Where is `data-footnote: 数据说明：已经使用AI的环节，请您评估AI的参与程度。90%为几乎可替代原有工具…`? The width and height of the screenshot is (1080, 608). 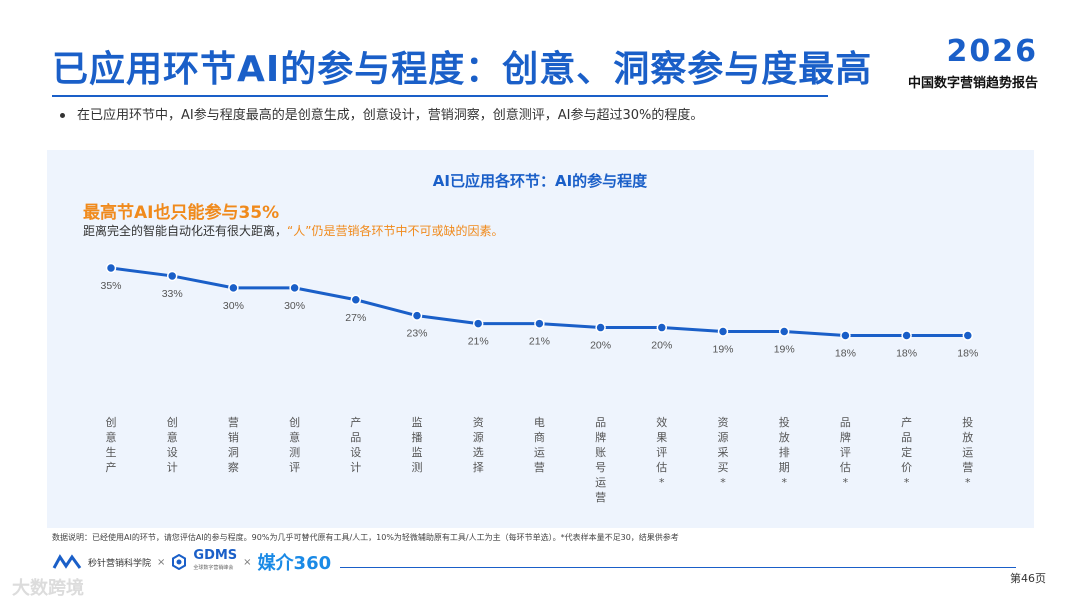 data-footnote: 数据说明：已经使用AI的环节，请您评估AI的参与程度。90%为几乎可替代原有工具… is located at coordinates (365, 537).